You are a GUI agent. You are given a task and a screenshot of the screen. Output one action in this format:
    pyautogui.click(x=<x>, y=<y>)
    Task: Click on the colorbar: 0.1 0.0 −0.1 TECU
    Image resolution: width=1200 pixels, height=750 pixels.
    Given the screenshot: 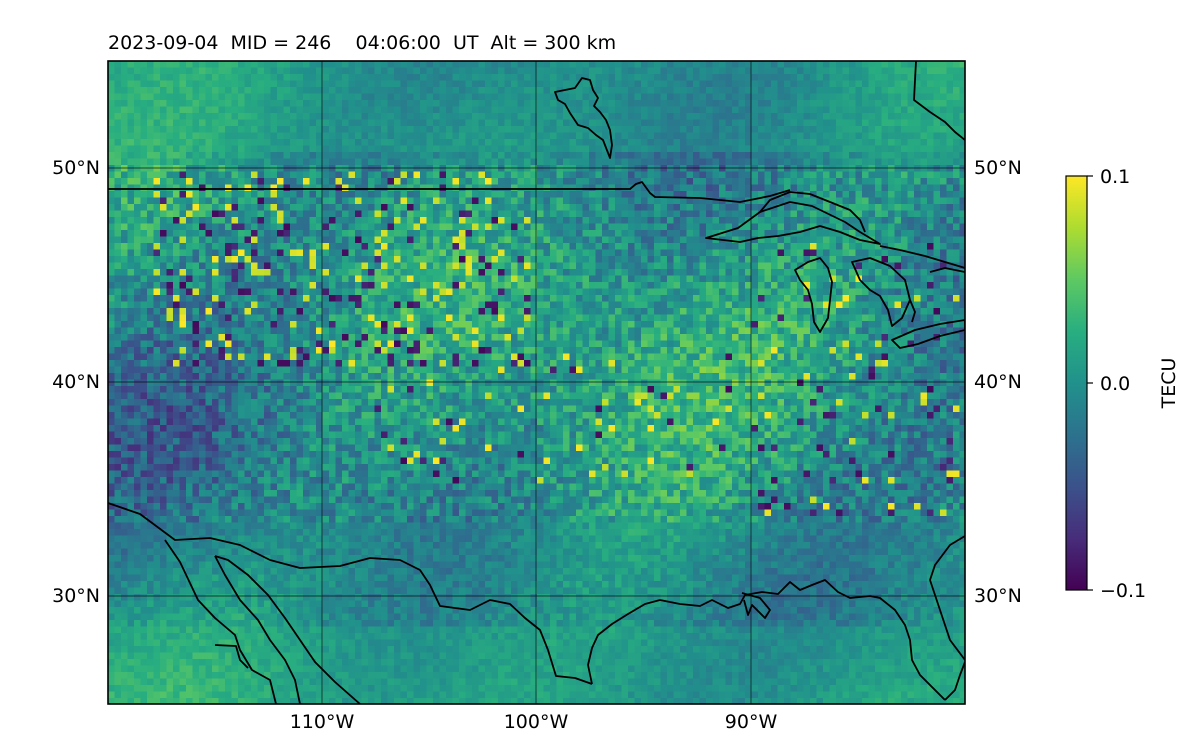 What is the action you would take?
    pyautogui.click(x=1122, y=384)
    